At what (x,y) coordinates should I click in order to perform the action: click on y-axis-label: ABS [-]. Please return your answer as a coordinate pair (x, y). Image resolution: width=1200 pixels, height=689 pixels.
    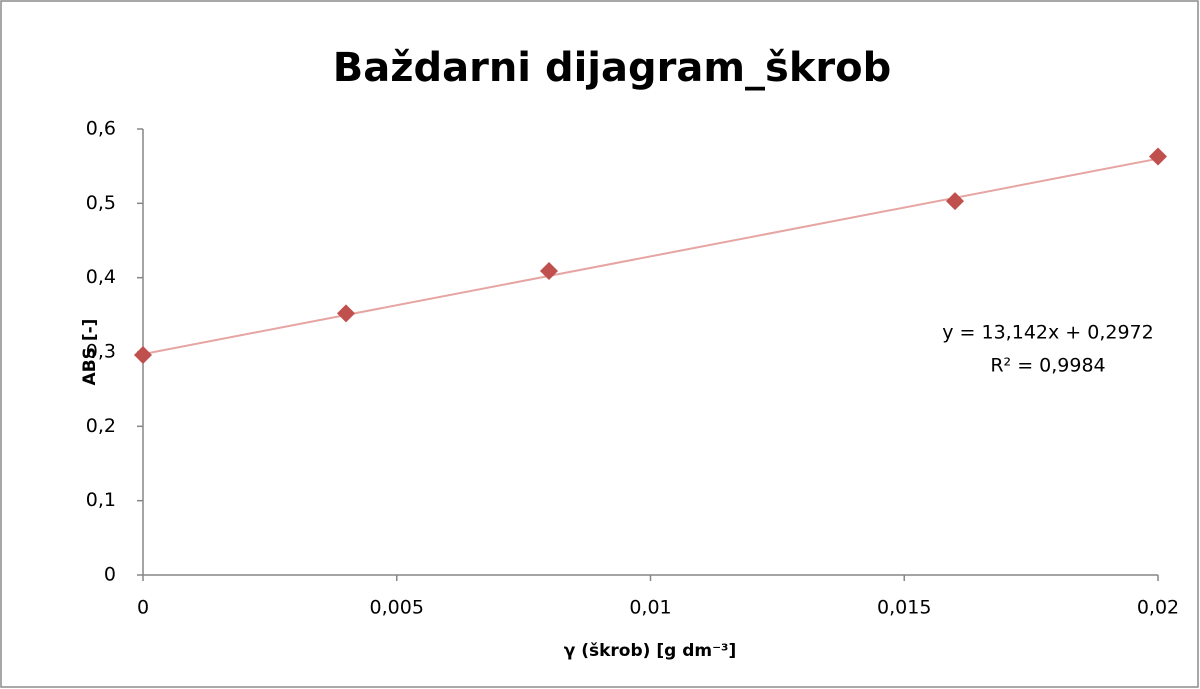
    Looking at the image, I should click on (90, 352).